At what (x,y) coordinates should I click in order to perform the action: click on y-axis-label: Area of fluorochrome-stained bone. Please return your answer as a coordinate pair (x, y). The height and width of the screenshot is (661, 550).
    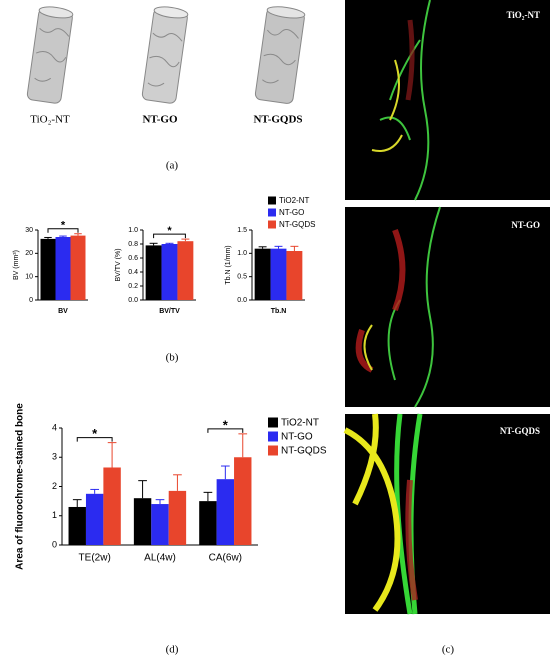
    Looking at the image, I should click on (20, 486).